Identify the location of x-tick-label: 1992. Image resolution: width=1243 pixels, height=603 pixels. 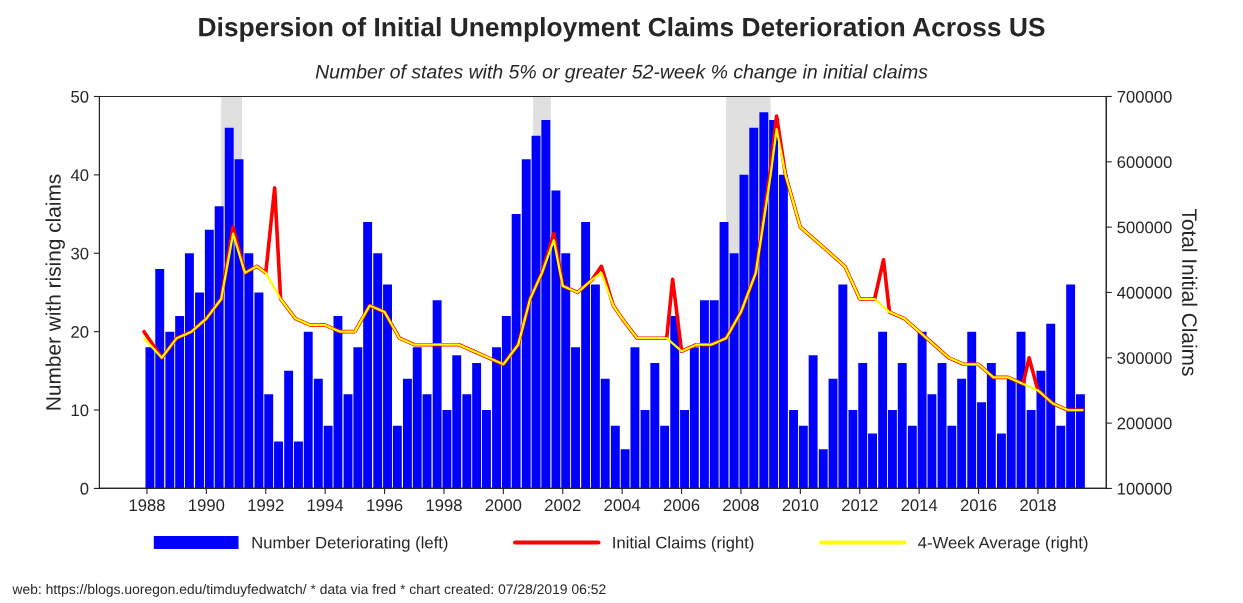
(266, 505).